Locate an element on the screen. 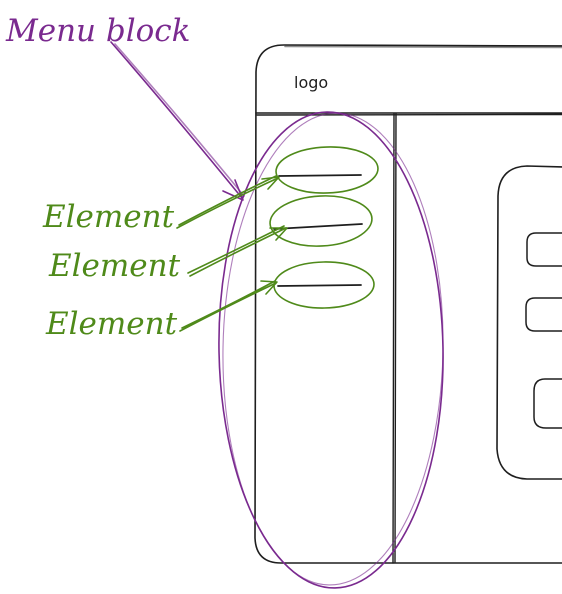 The width and height of the screenshot is (562, 594). menu-block-arrow is located at coordinates (177, 121).